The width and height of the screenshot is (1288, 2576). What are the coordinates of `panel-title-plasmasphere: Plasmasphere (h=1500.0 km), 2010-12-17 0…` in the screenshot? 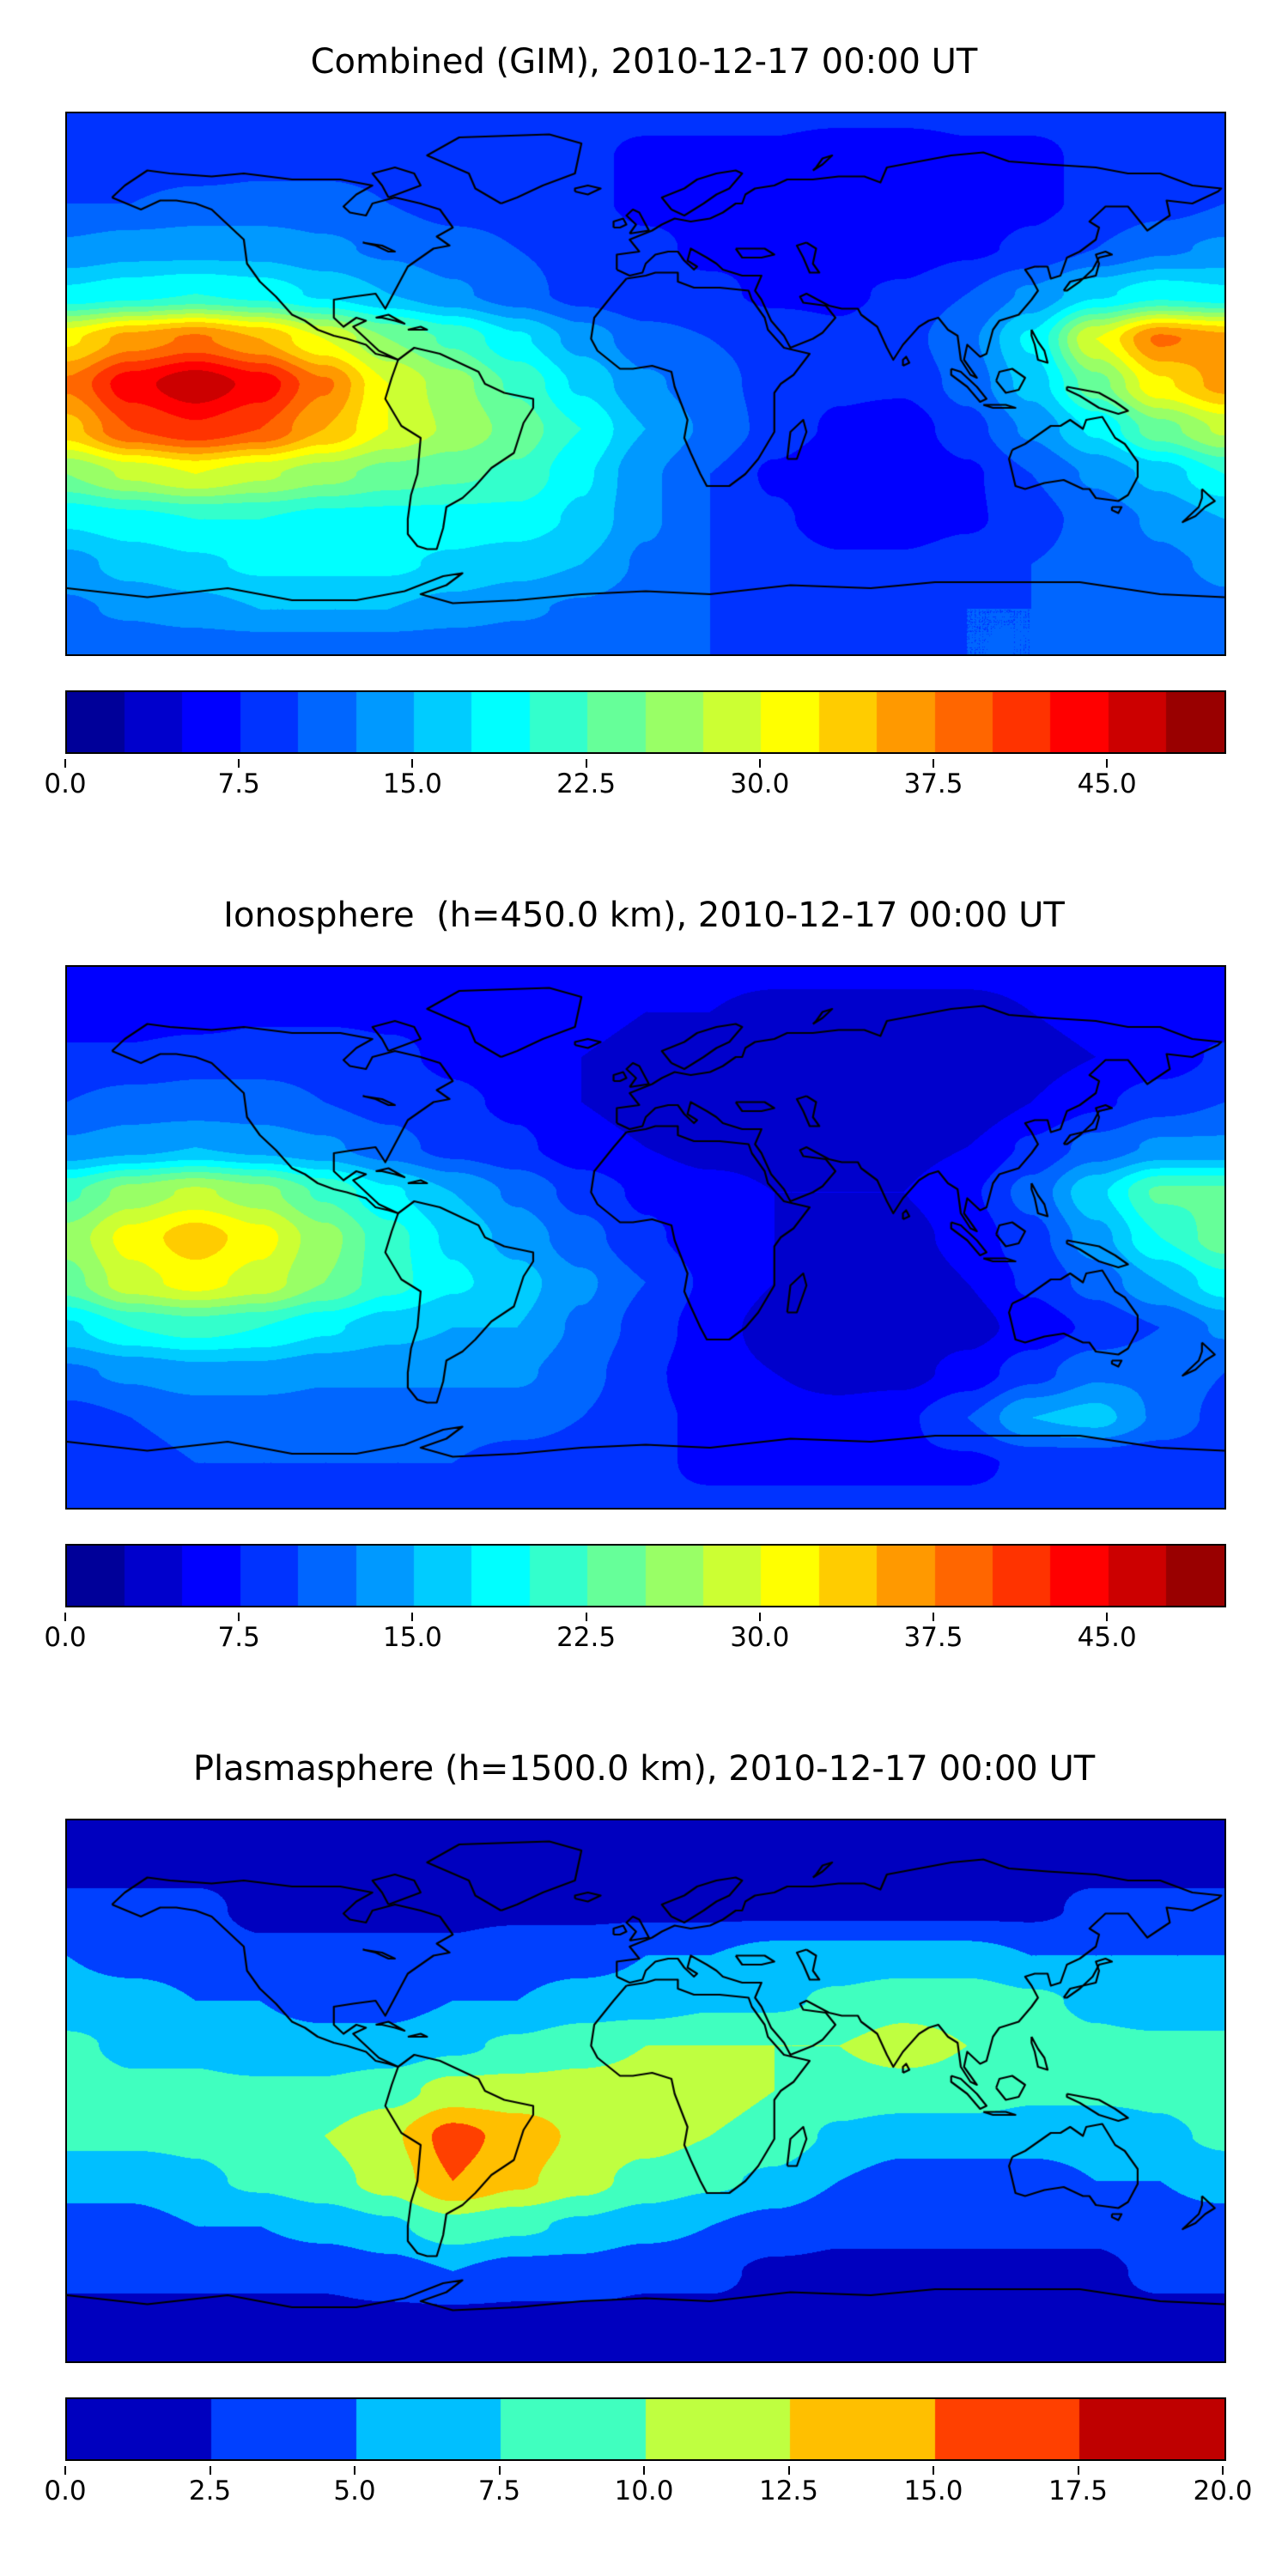 It's located at (644, 1769).